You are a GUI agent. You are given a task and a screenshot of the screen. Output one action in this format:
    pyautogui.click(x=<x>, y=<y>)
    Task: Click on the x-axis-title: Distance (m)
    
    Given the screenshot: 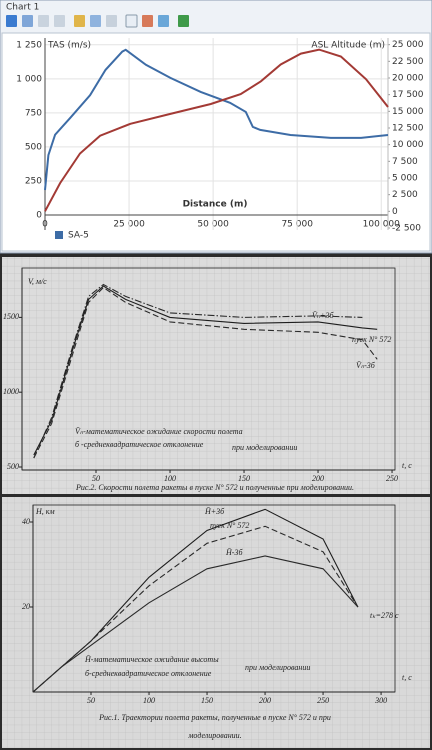 What is the action you would take?
    pyautogui.click(x=215, y=205)
    